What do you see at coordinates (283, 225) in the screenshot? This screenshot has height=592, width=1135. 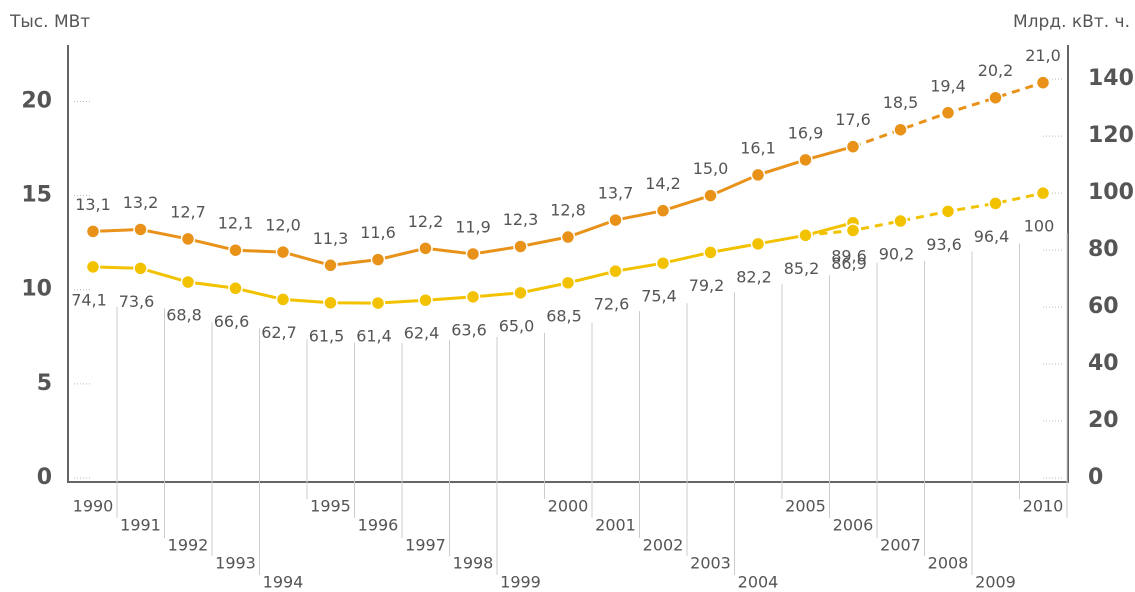 I see `value-label: 12,0` at bounding box center [283, 225].